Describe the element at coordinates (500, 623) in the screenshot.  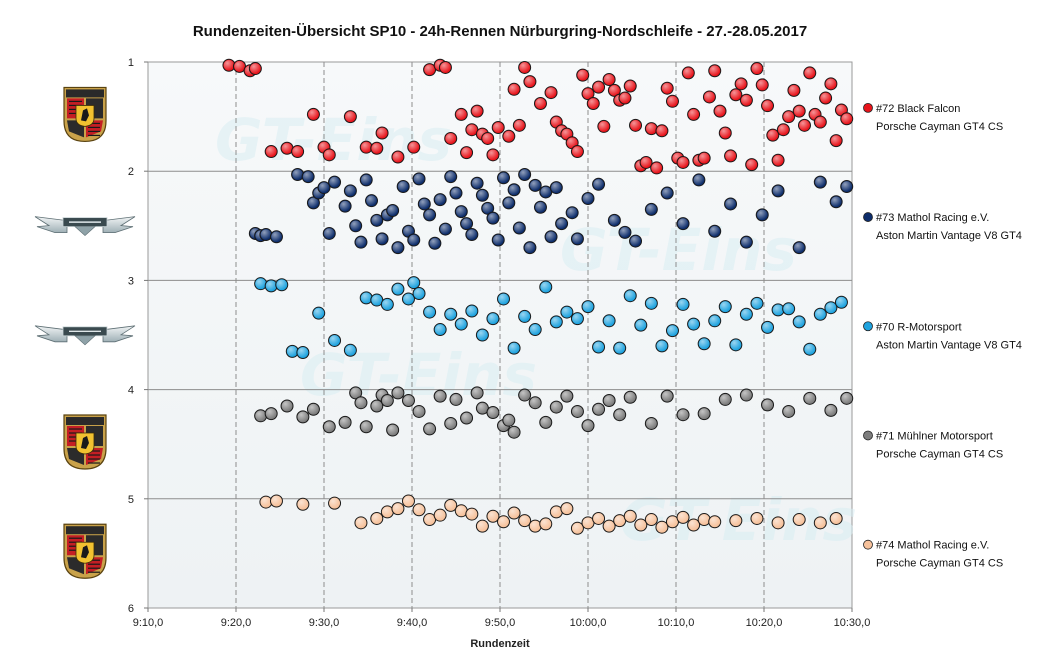
I see `x-tick-label: 9:50,0` at that location.